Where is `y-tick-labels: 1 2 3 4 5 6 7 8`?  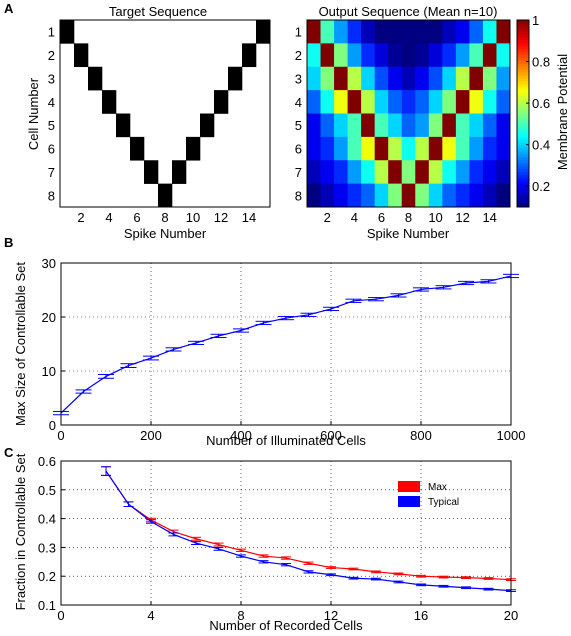
y-tick-labels: 1 2 3 4 5 6 7 8 is located at coordinates (51, 114).